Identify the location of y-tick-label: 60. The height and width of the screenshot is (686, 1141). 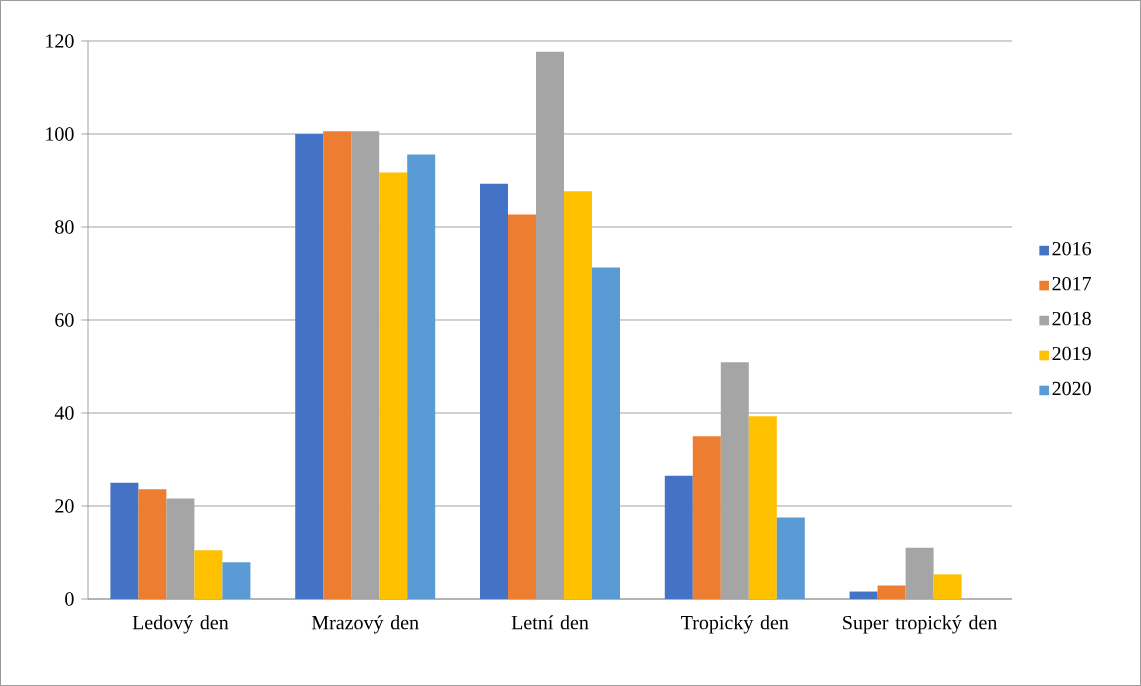
(64, 320).